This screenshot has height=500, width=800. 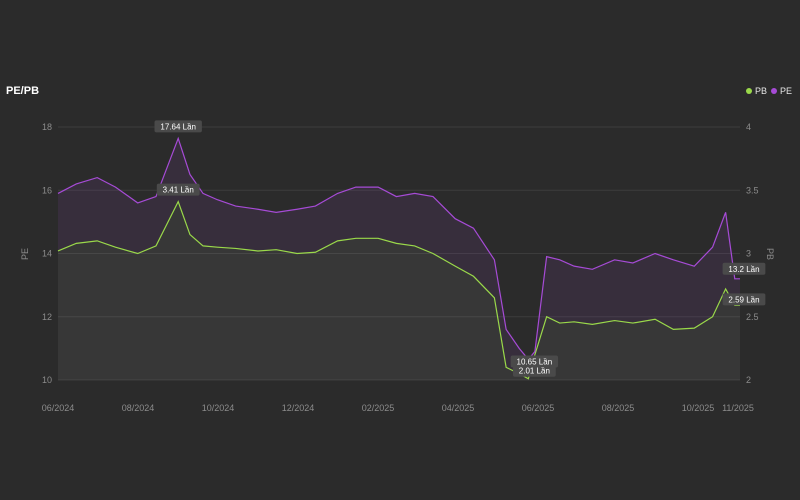 I want to click on legend-dot-pb-icon, so click(x=748, y=91).